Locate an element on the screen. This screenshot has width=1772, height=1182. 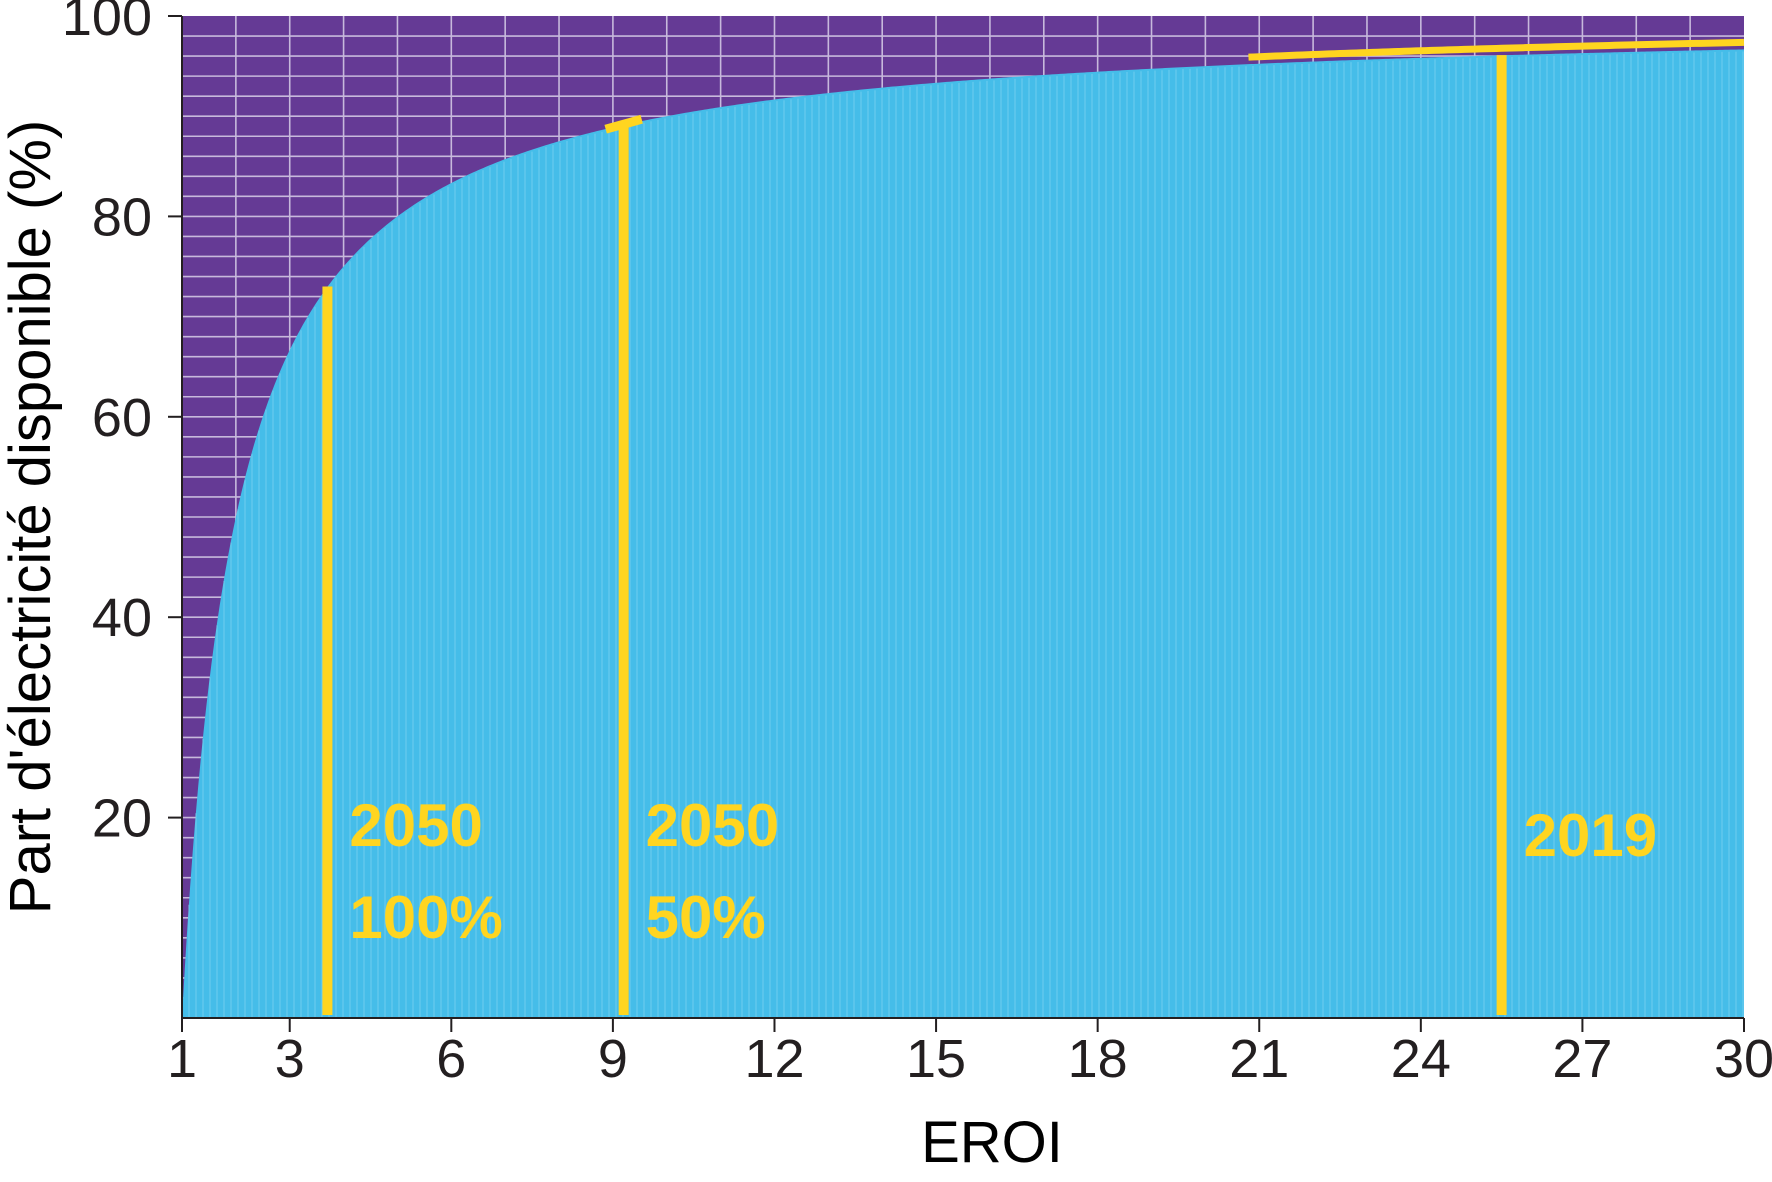
x-tick-label: 24 is located at coordinates (1421, 1059).